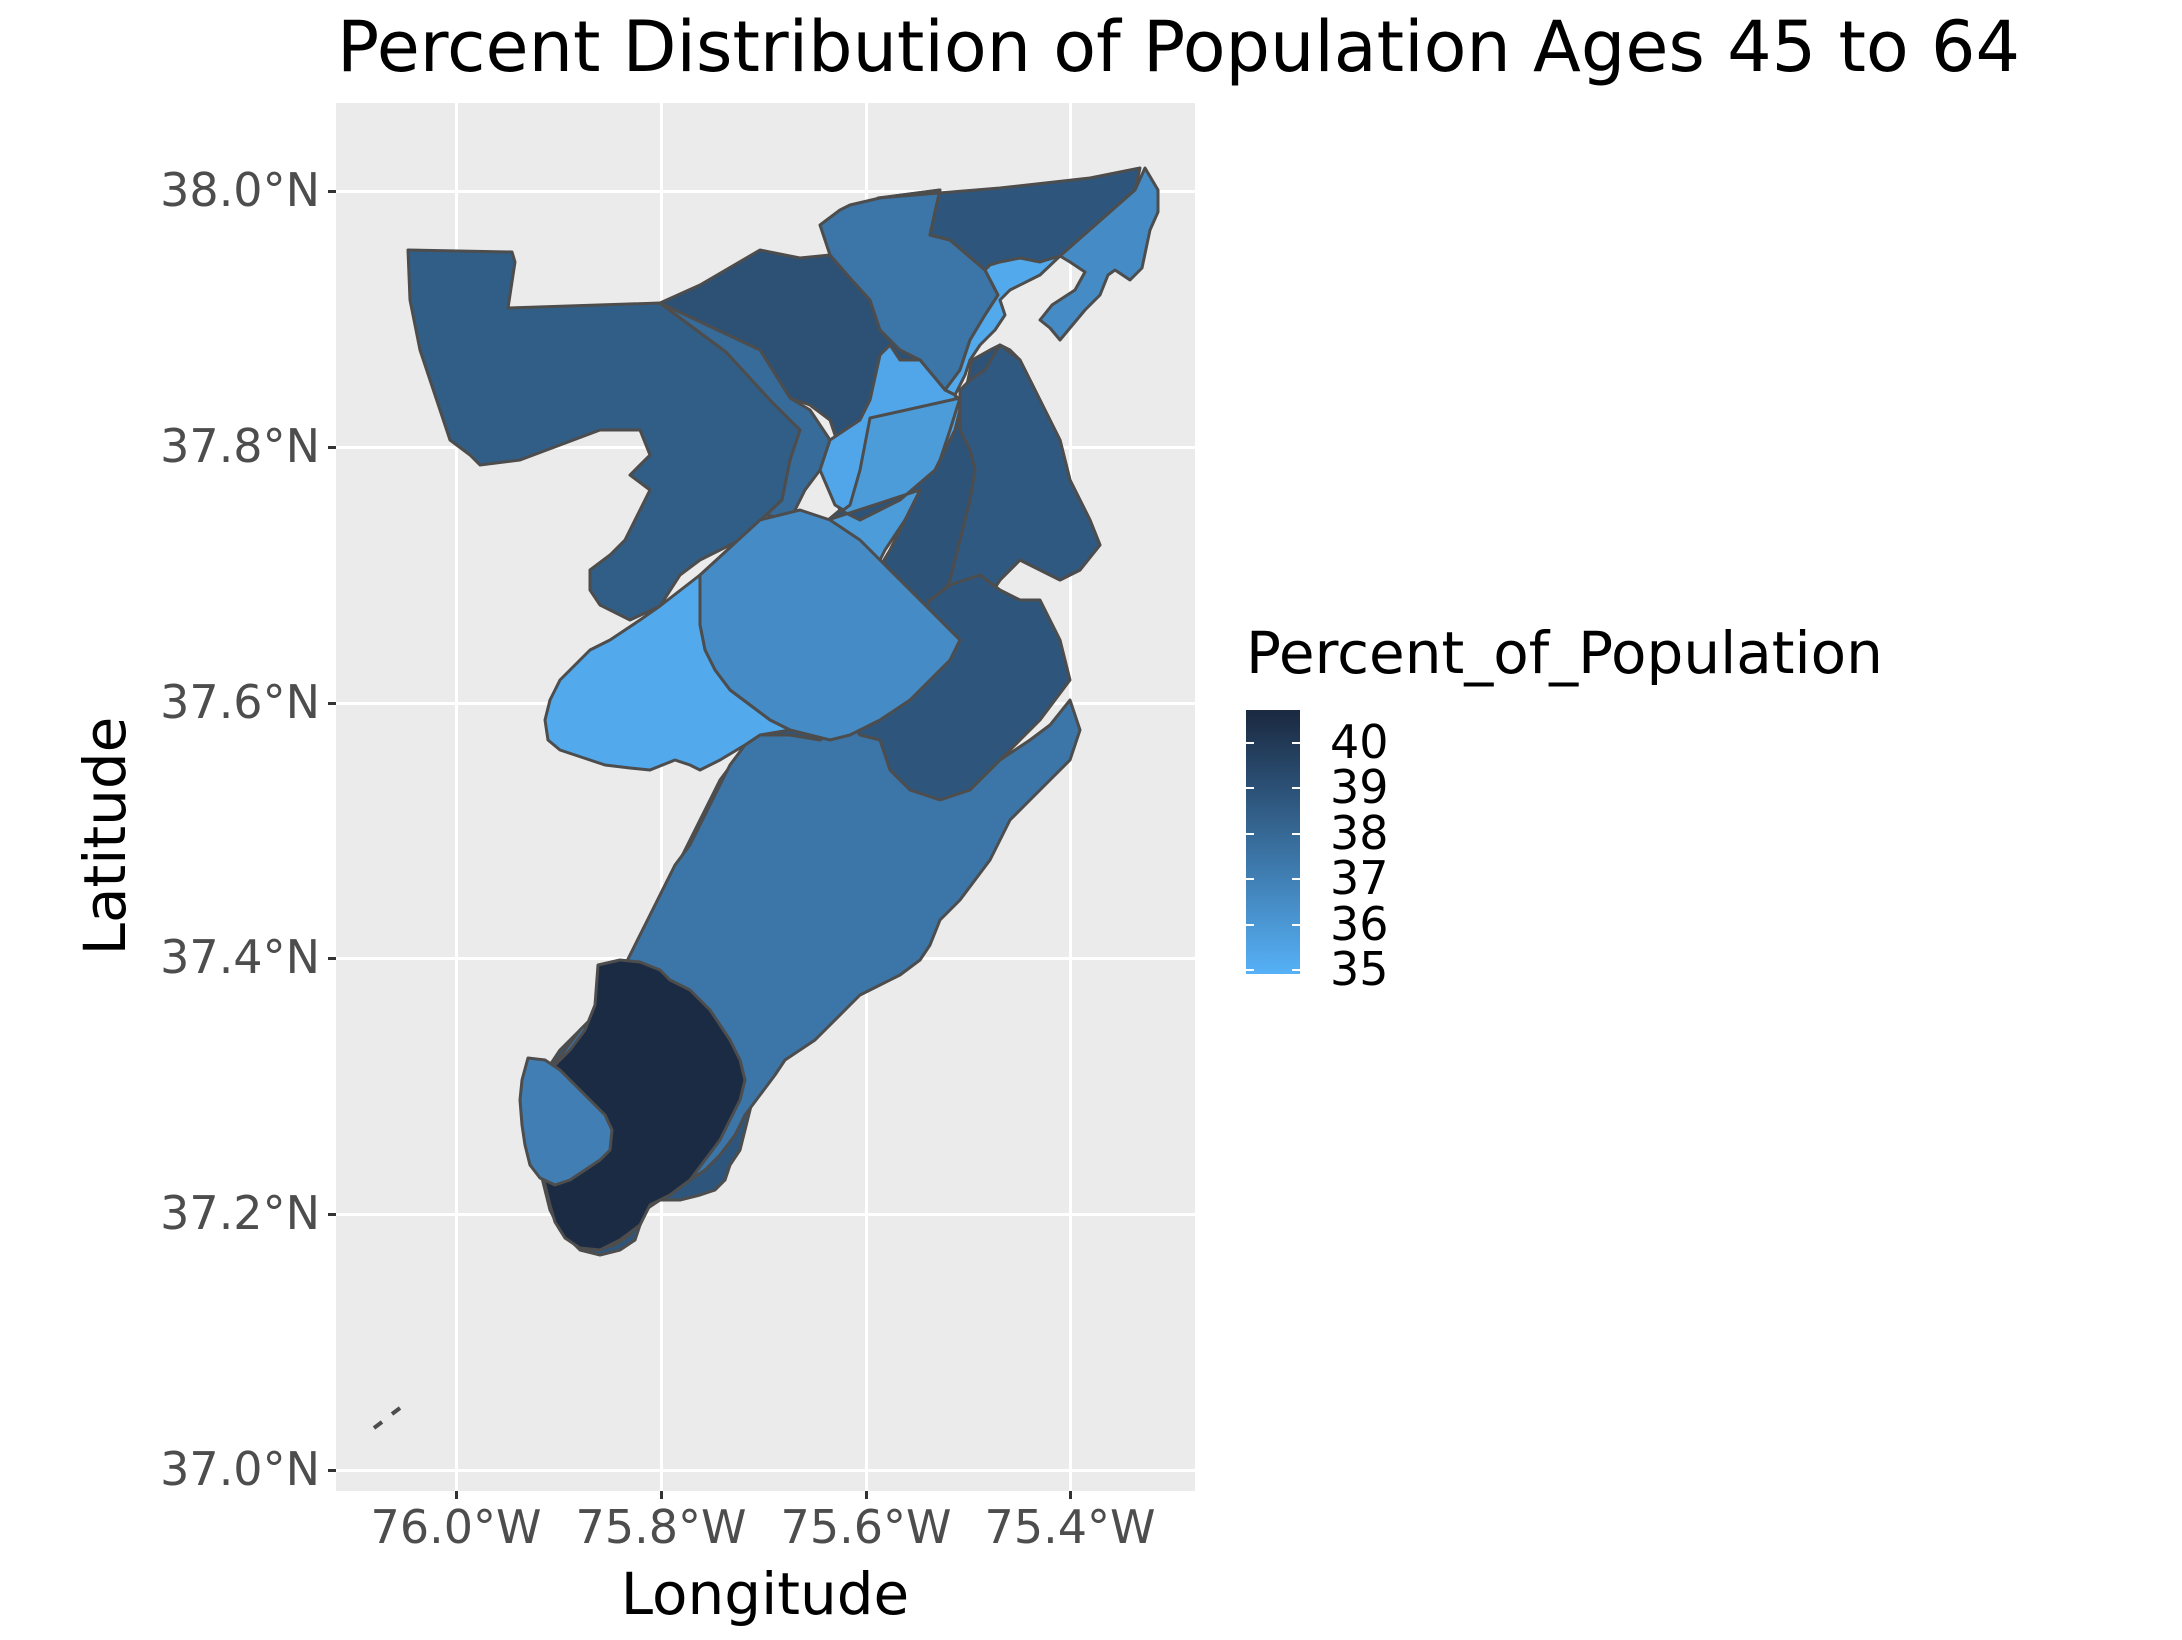  I want to click on x-axis-title: Longitude, so click(765, 1594).